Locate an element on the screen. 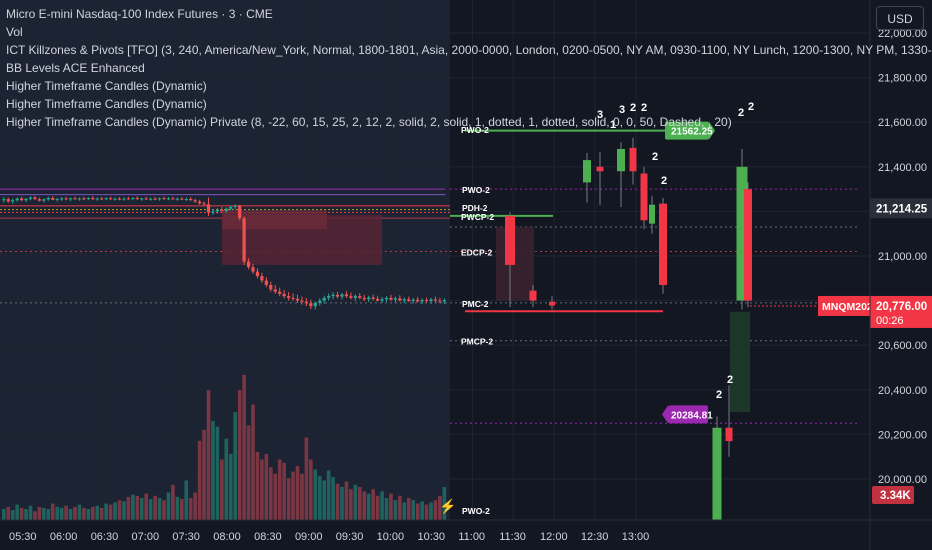 The height and width of the screenshot is (550, 932). current-price-value: 20,776.00 is located at coordinates (901, 307).